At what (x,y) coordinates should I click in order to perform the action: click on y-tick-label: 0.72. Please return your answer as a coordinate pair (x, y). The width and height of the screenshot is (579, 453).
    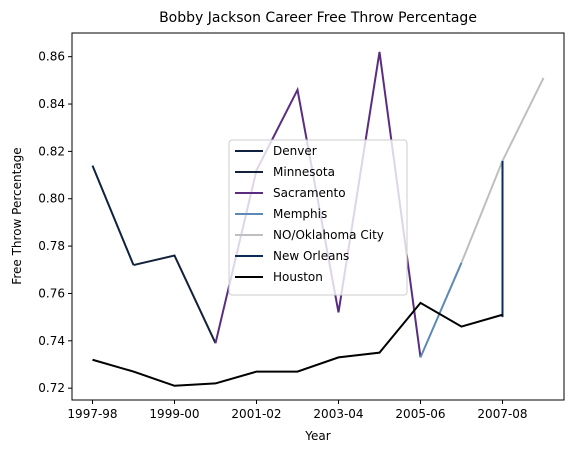
    Looking at the image, I should click on (51, 388).